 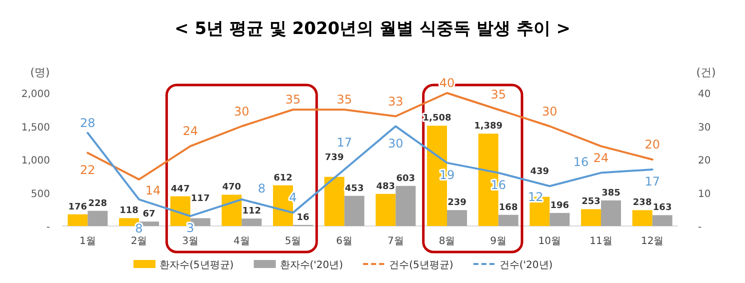 I want to click on legend-label: 환자수(5년평균), so click(x=197, y=265).